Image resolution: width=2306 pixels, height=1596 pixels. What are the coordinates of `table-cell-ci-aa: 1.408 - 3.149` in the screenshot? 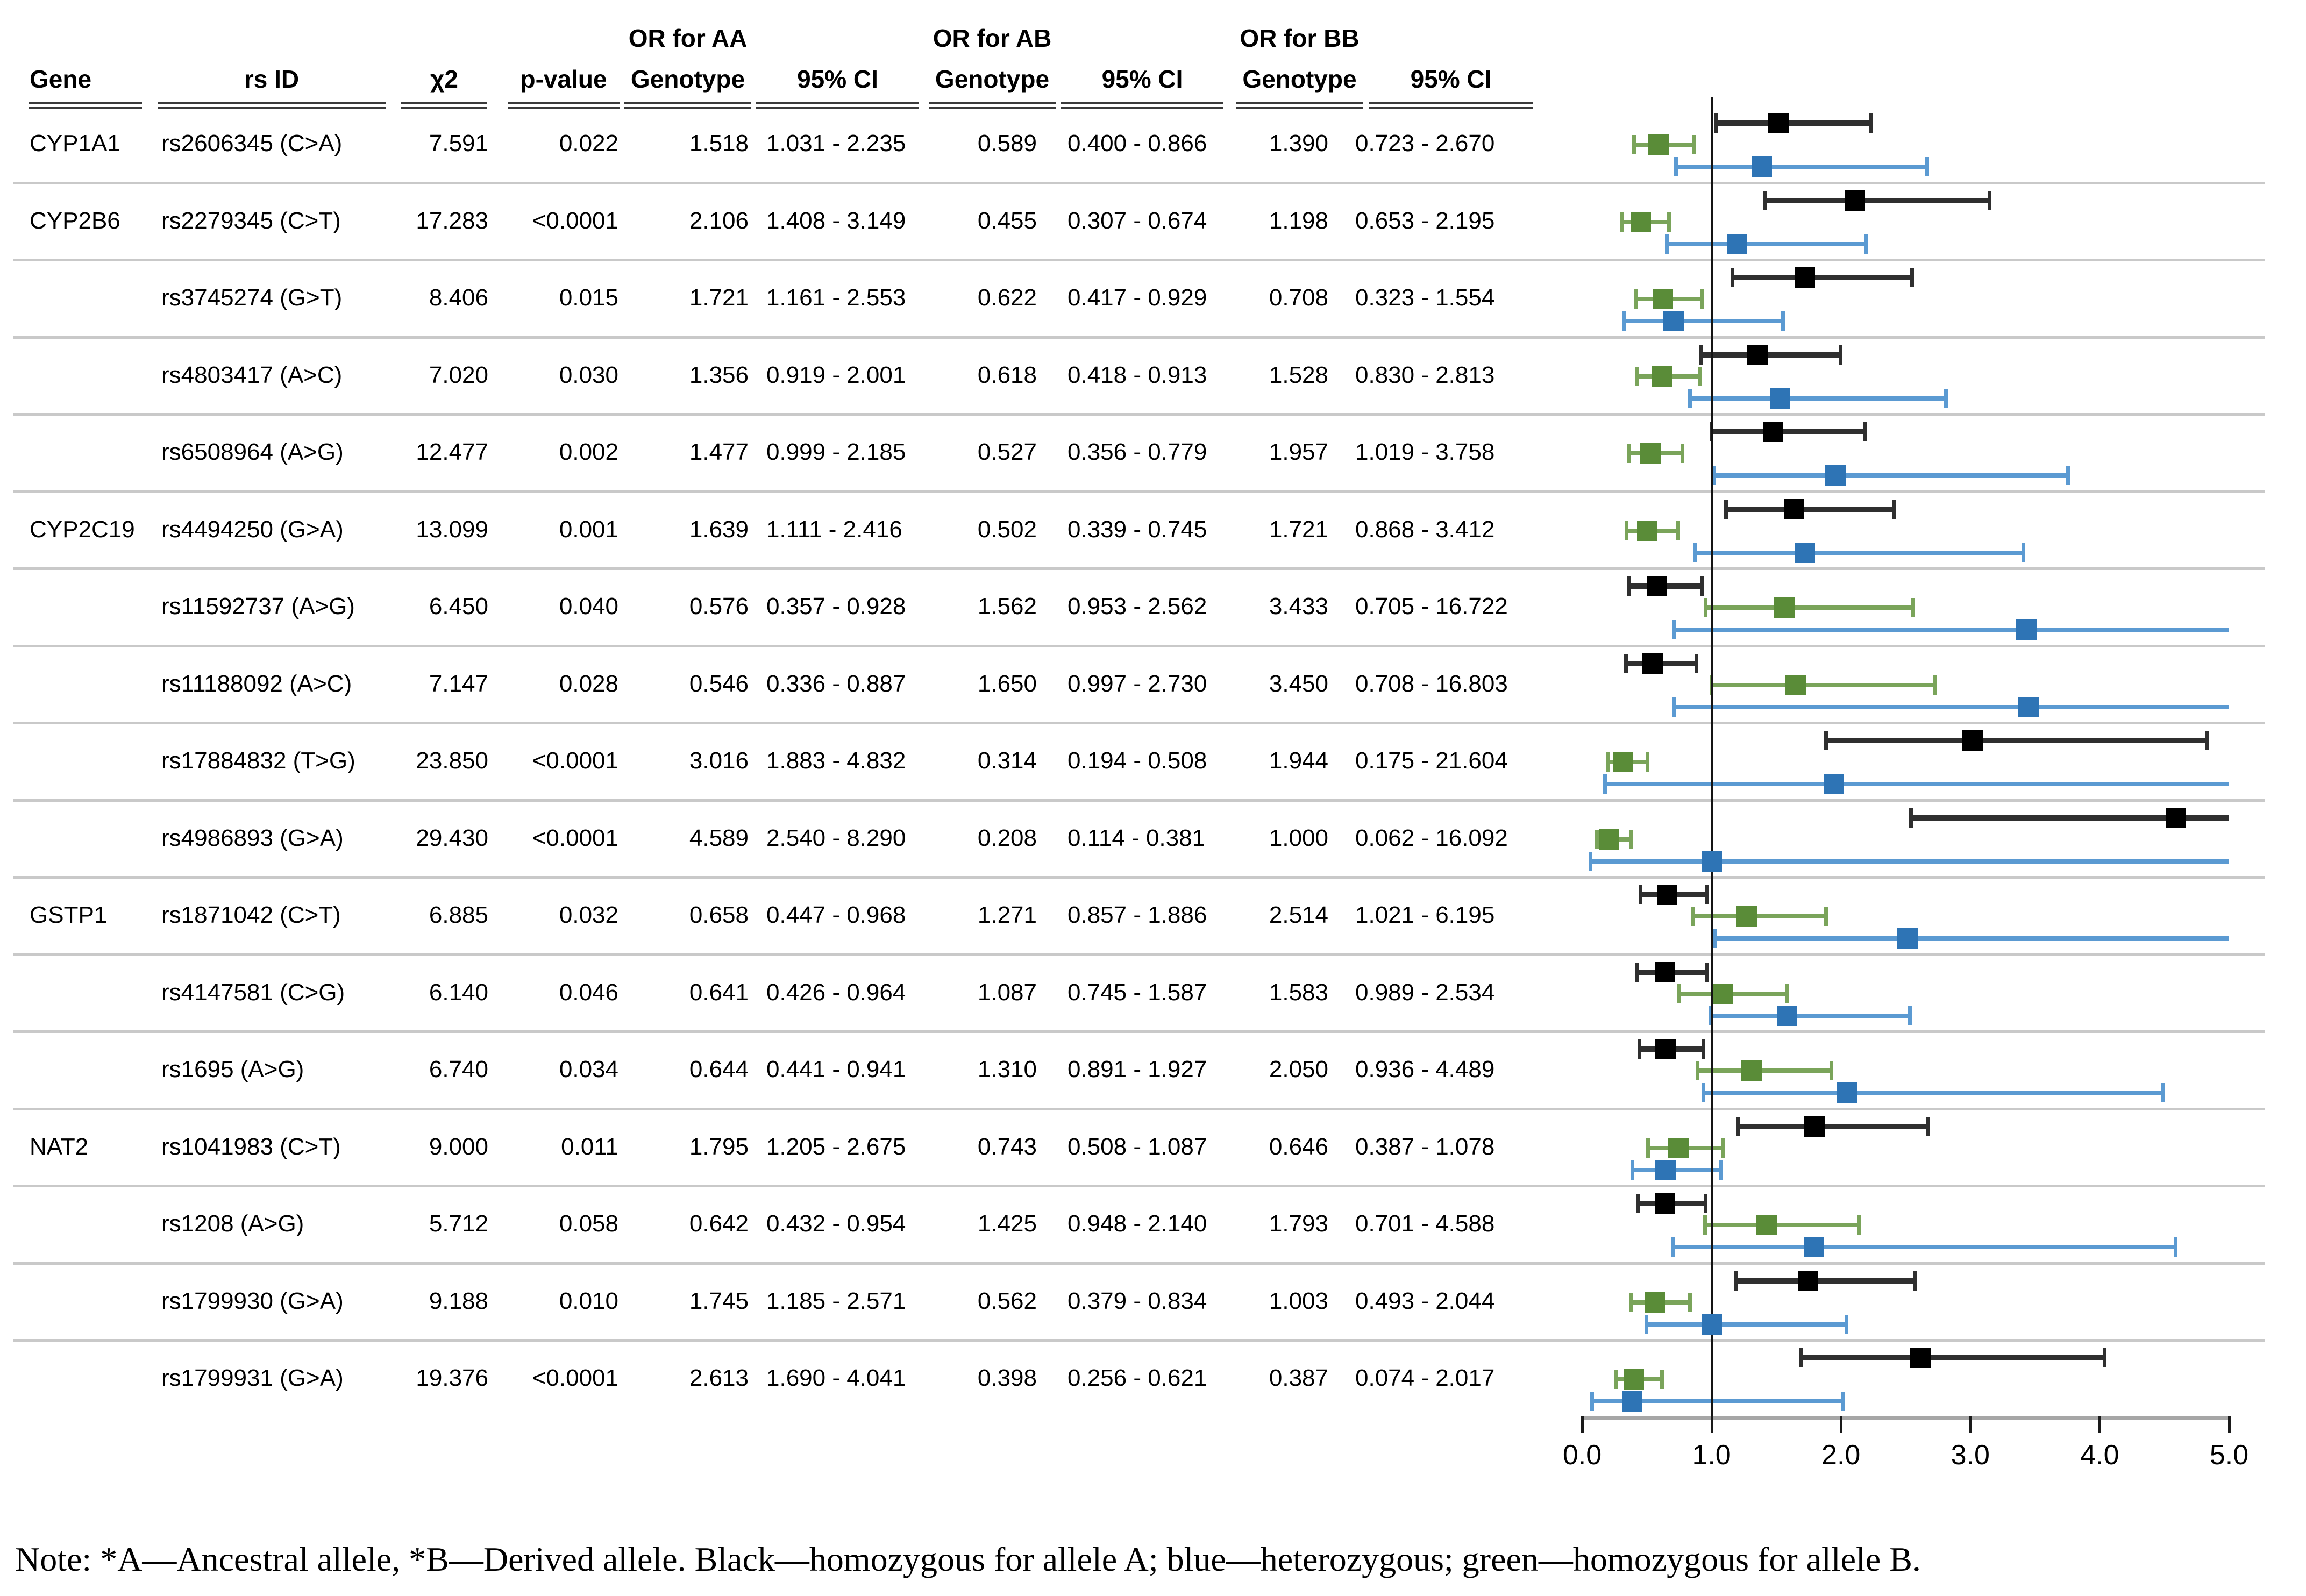 It's located at (836, 220).